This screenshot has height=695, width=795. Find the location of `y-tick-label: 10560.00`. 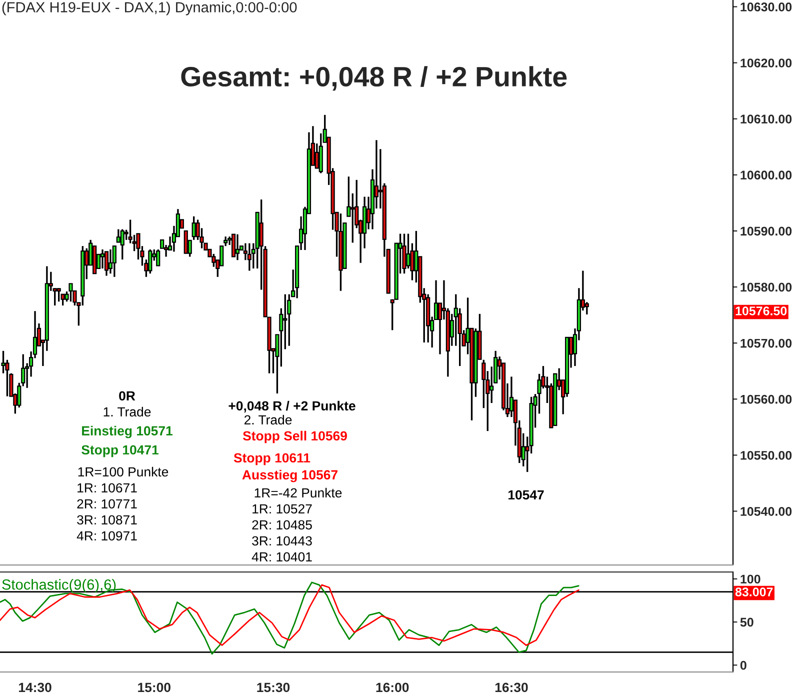

y-tick-label: 10560.00 is located at coordinates (766, 399).